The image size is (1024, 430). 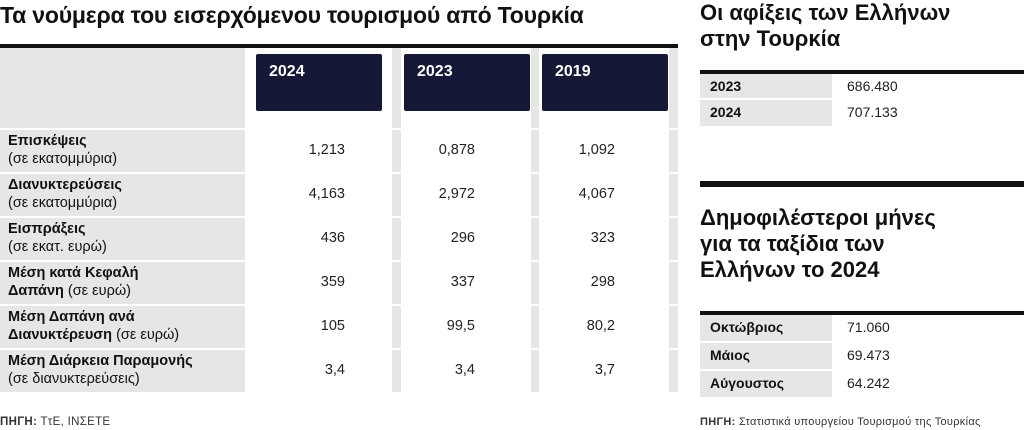 What do you see at coordinates (596, 150) in the screenshot?
I see `row-value-2019: 1,092` at bounding box center [596, 150].